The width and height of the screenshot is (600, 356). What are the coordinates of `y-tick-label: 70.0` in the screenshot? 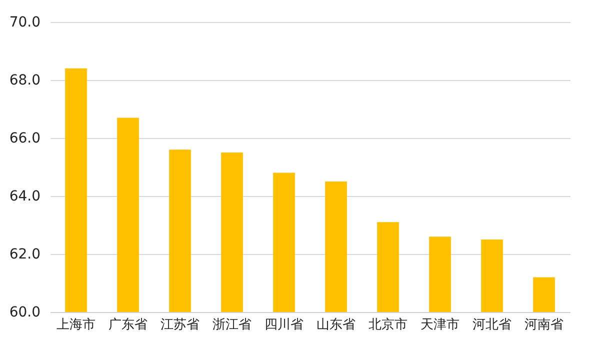 It's located at (24, 22).